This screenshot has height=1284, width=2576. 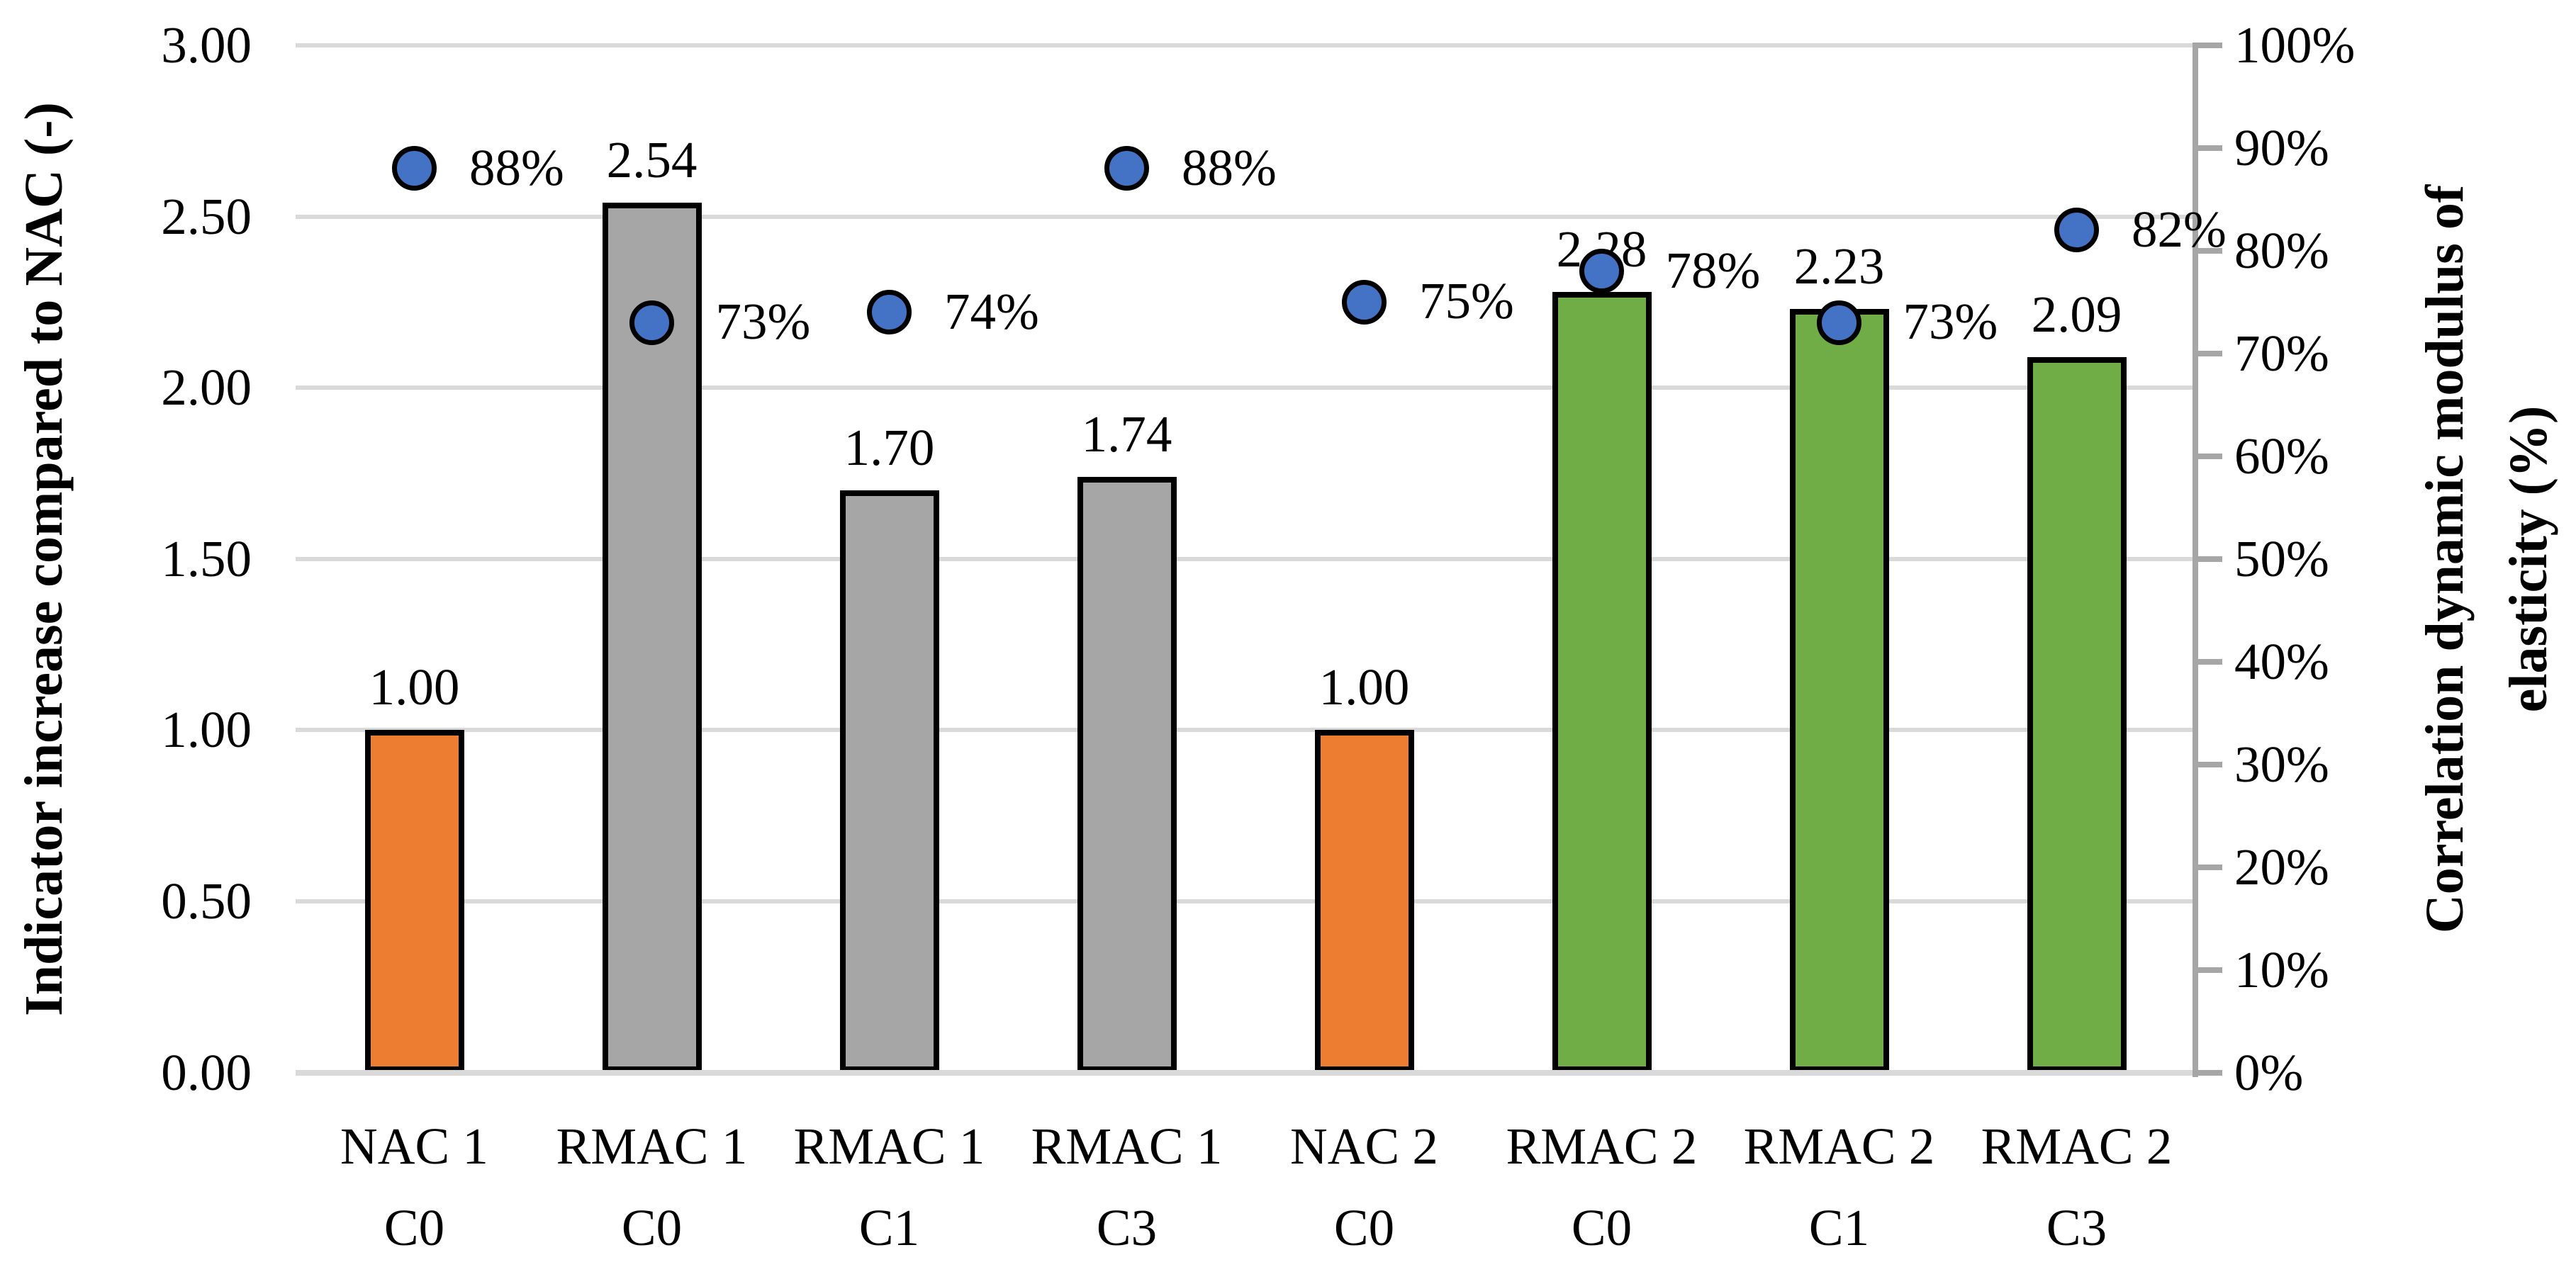 What do you see at coordinates (1839, 266) in the screenshot?
I see `bar-value-label: 2.23` at bounding box center [1839, 266].